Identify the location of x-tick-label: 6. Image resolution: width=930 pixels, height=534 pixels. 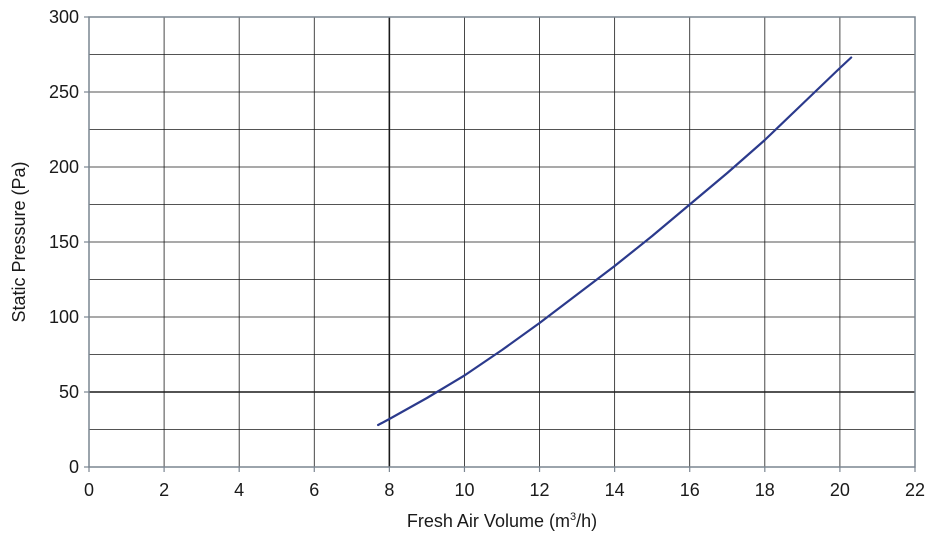
(314, 490).